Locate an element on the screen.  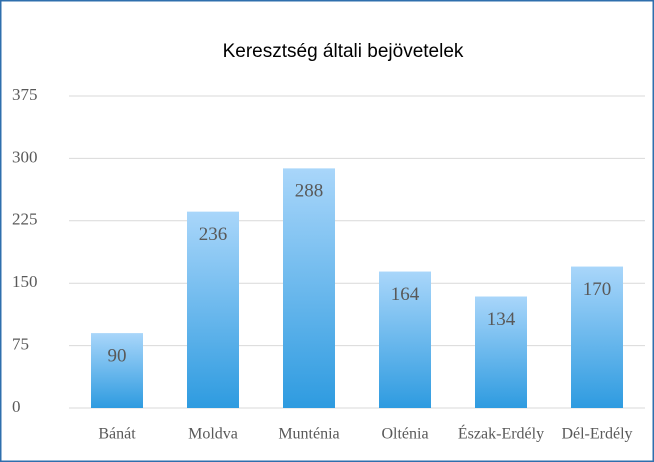
data-label: 170 is located at coordinates (597, 289).